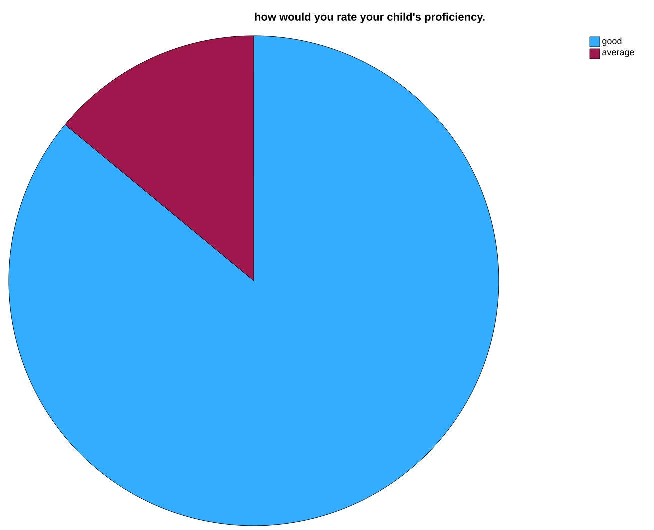  What do you see at coordinates (612, 42) in the screenshot?
I see `legend-label: good` at bounding box center [612, 42].